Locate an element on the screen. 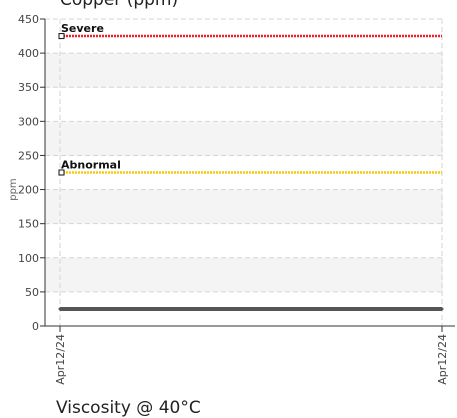  y-axis-title: ppm is located at coordinates (13, 189).